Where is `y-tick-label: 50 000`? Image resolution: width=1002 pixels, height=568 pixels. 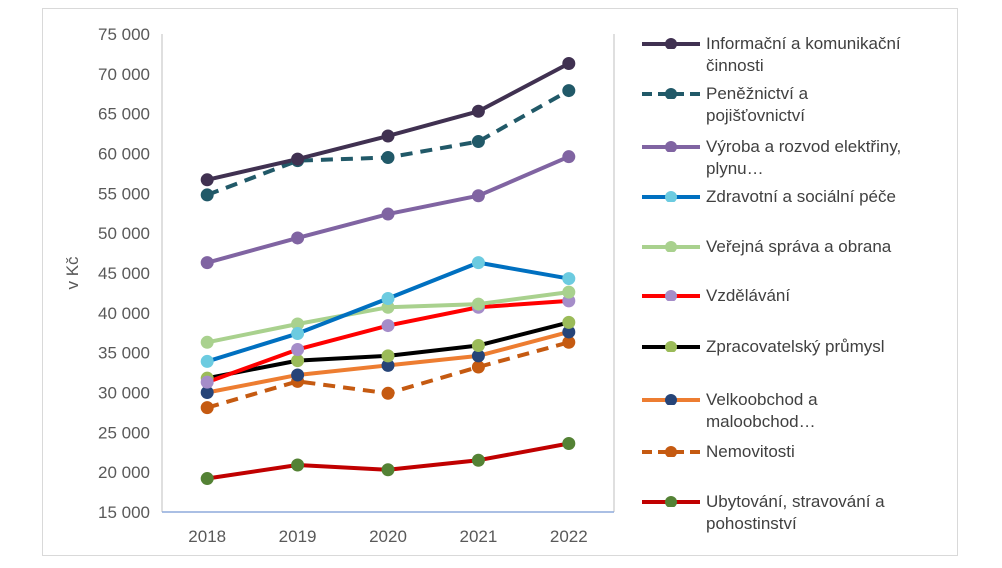
y-tick-label: 50 000 is located at coordinates (124, 233).